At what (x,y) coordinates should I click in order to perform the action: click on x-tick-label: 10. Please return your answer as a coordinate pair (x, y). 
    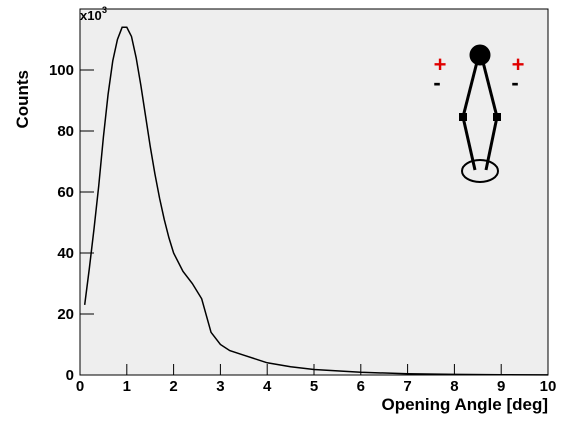
    Looking at the image, I should click on (548, 386).